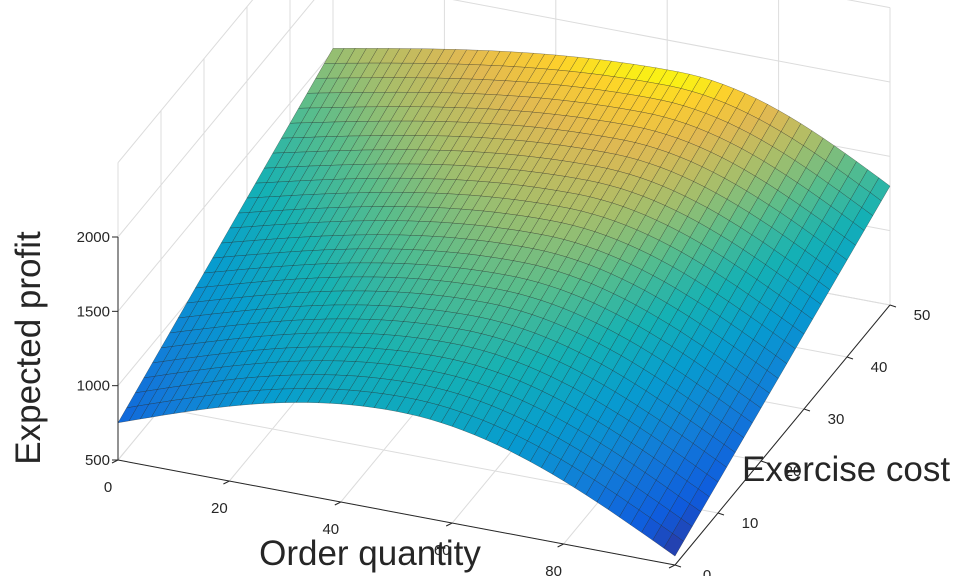 Image resolution: width=973 pixels, height=576 pixels. What do you see at coordinates (553, 569) in the screenshot?
I see `x-tick-label: 80` at bounding box center [553, 569].